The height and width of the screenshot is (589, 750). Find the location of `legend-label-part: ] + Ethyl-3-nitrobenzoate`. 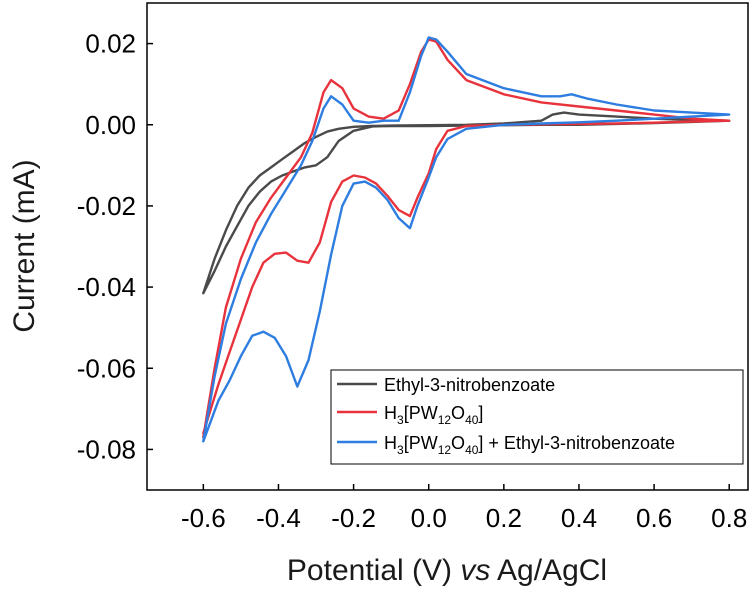

legend-label-part: ] + Ethyl-3-nitrobenzoate is located at coordinates (576, 443).